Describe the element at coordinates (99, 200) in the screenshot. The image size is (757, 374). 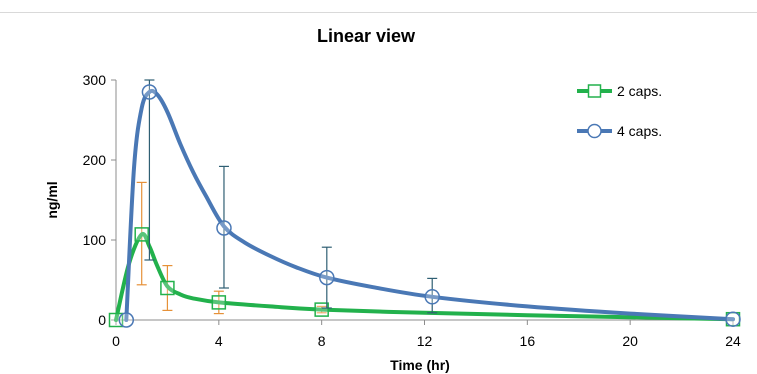
I see `y-axis-ticks: 0 100 200 300` at that location.